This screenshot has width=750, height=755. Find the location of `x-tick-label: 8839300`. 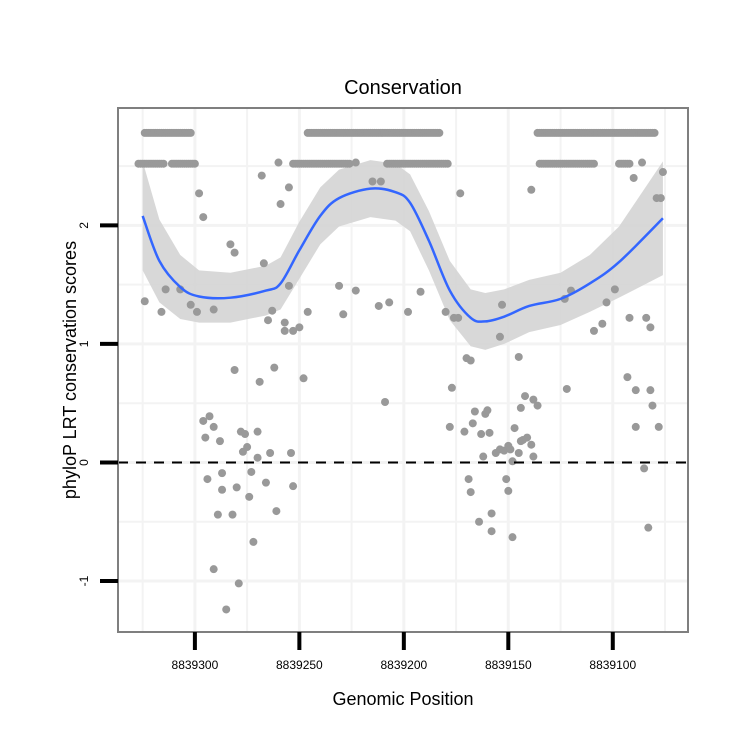

x-tick-label: 8839300 is located at coordinates (195, 665).